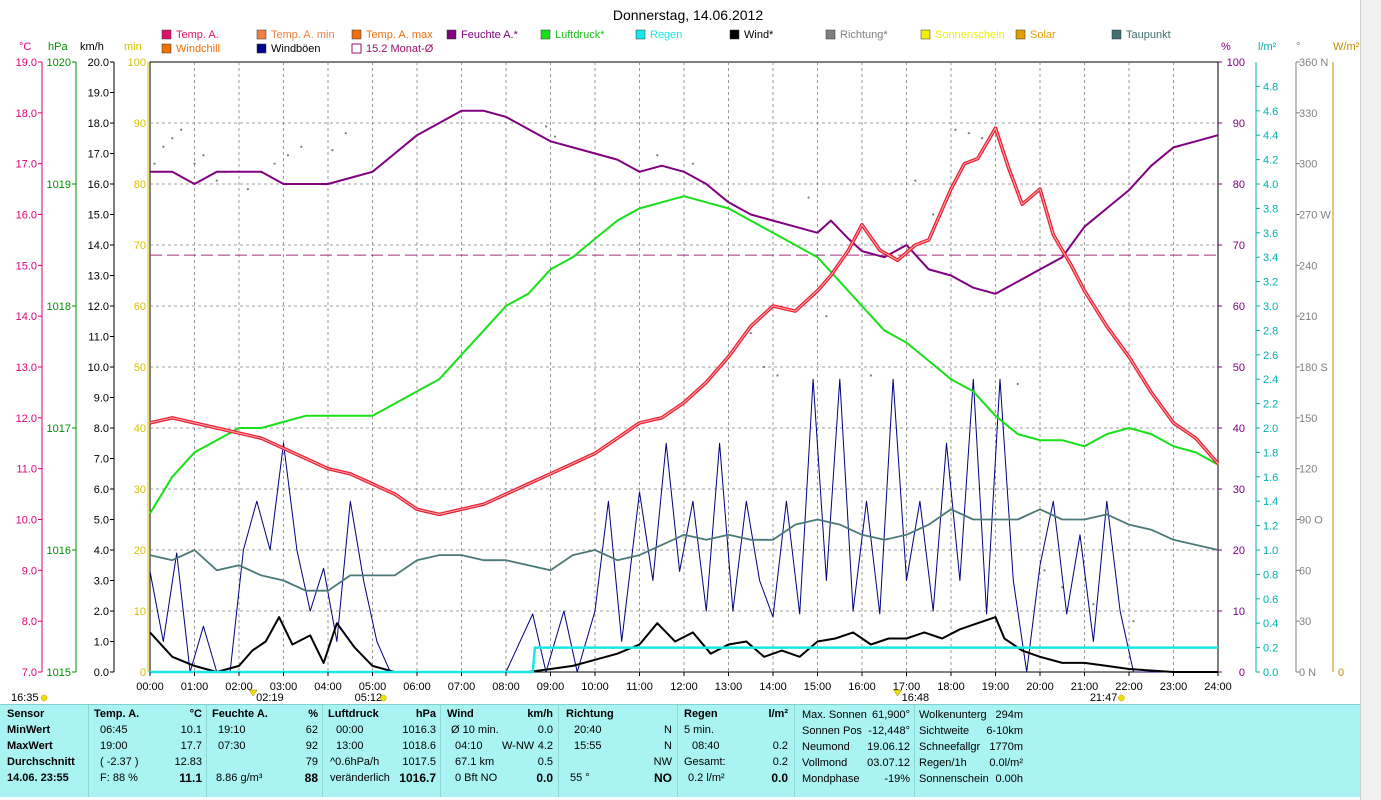  Describe the element at coordinates (1129, 687) in the screenshot. I see `axis-time-label: 22:00` at that location.